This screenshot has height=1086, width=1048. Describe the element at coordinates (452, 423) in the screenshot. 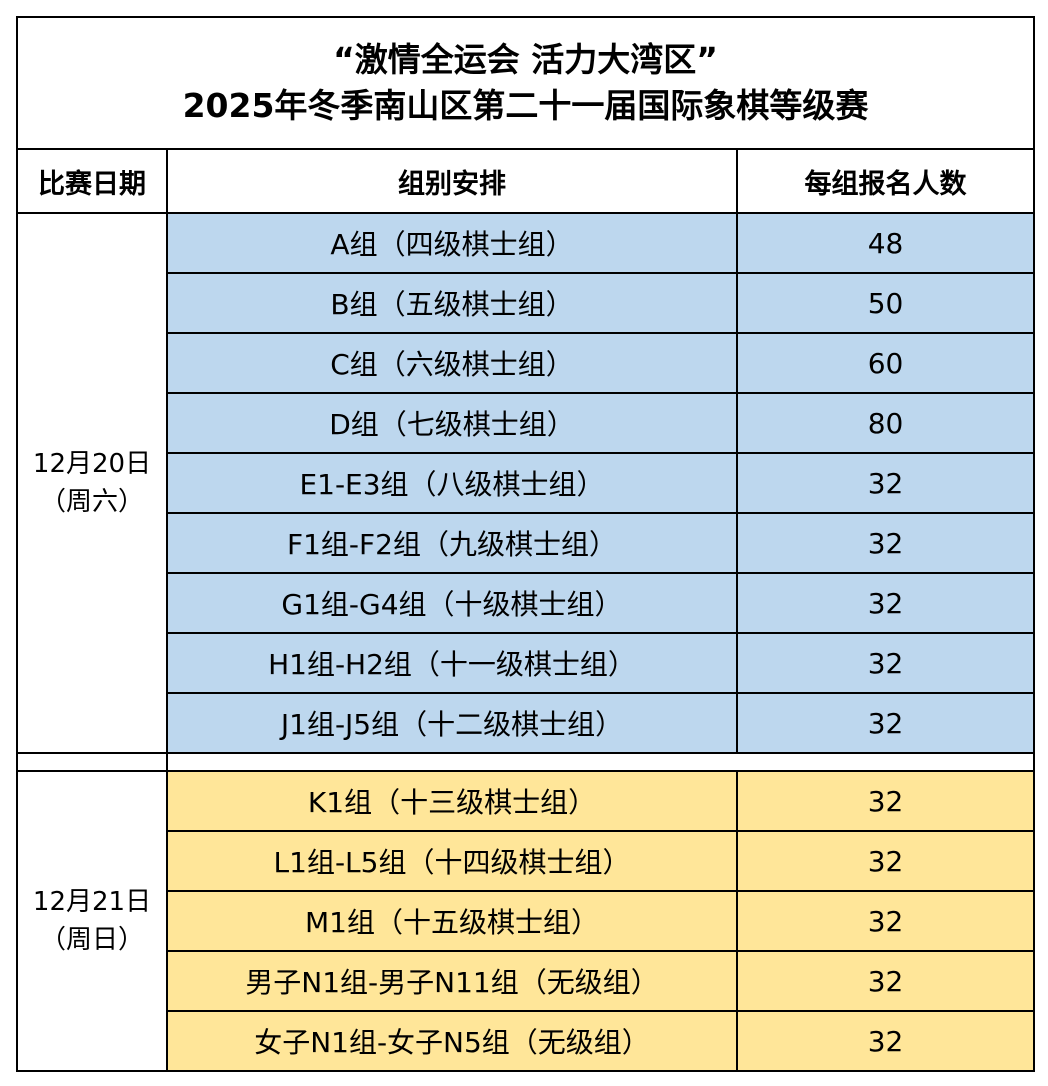

I see `group-cell: D组（七级棋士组）` at that location.